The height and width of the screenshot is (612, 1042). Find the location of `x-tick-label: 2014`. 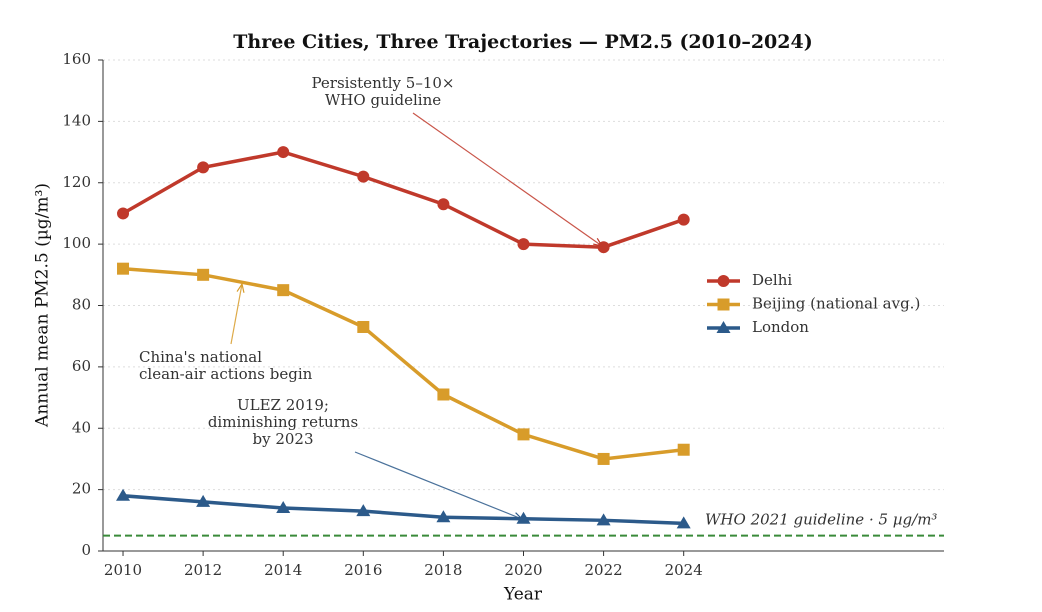

x-tick-label: 2014 is located at coordinates (283, 570).